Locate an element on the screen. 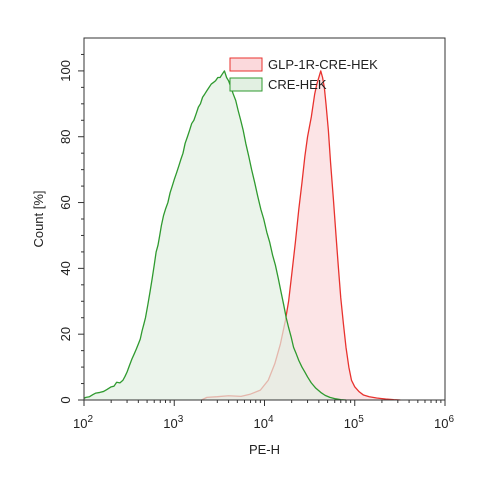 This screenshot has height=480, width=496. x-axis: 10² 10³ 10⁴ 10⁵ 10⁶ is located at coordinates (263, 415).